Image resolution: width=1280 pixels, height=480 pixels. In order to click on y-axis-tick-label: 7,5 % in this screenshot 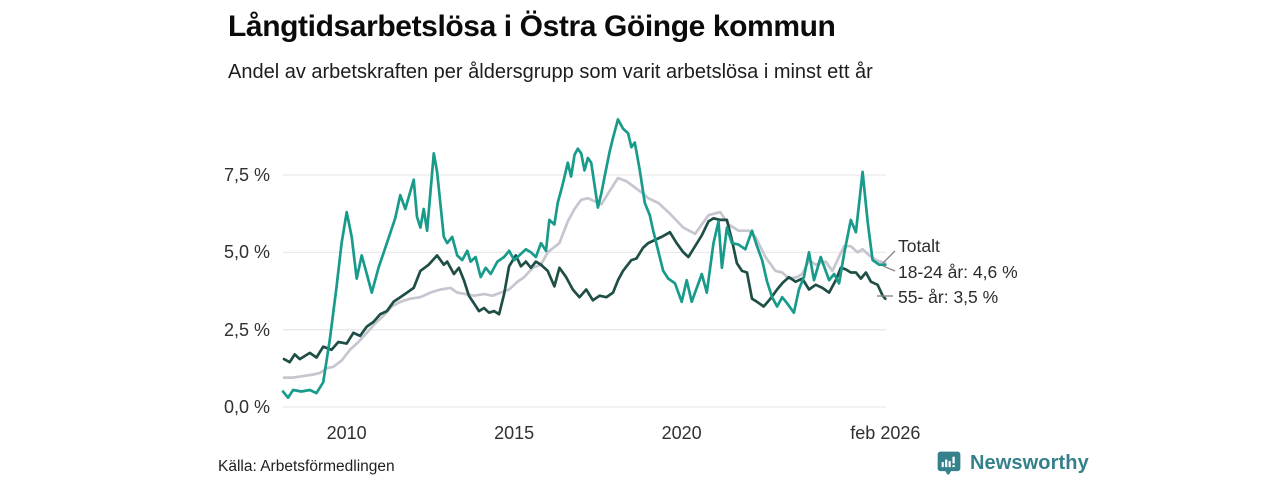, I will do `click(246, 175)`.